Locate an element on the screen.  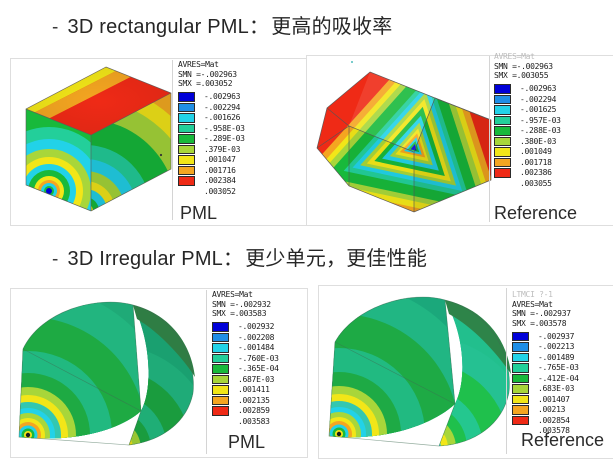
legend-band-value: .001411 is located at coordinates (254, 389).